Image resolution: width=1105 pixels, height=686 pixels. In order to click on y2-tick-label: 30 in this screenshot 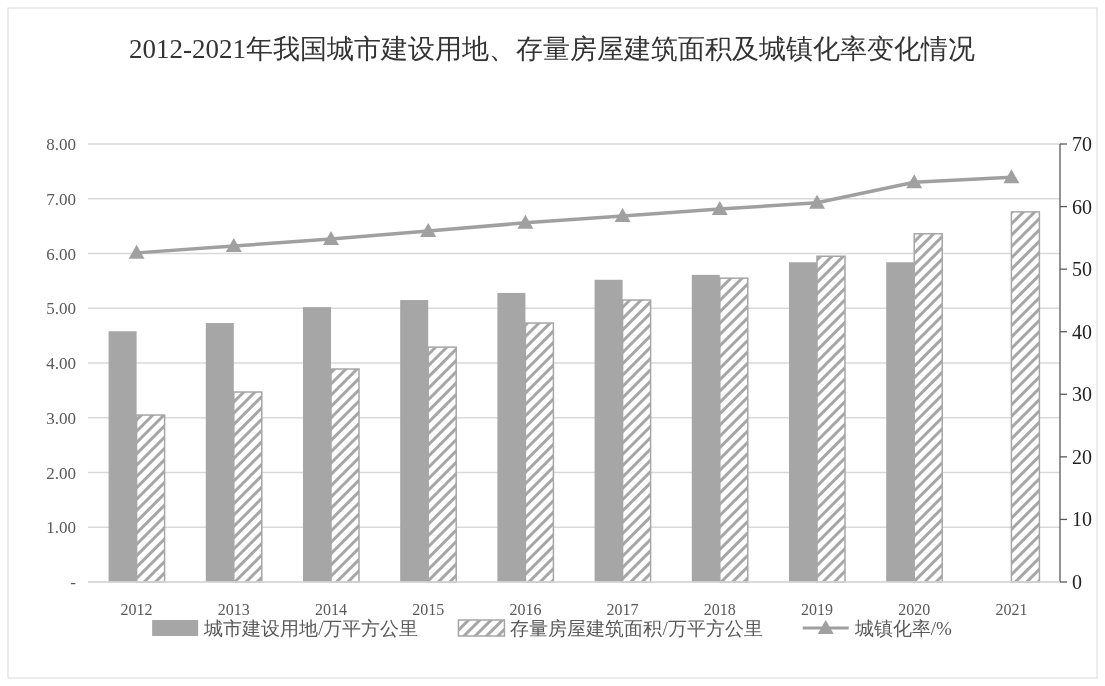, I will do `click(1082, 394)`.